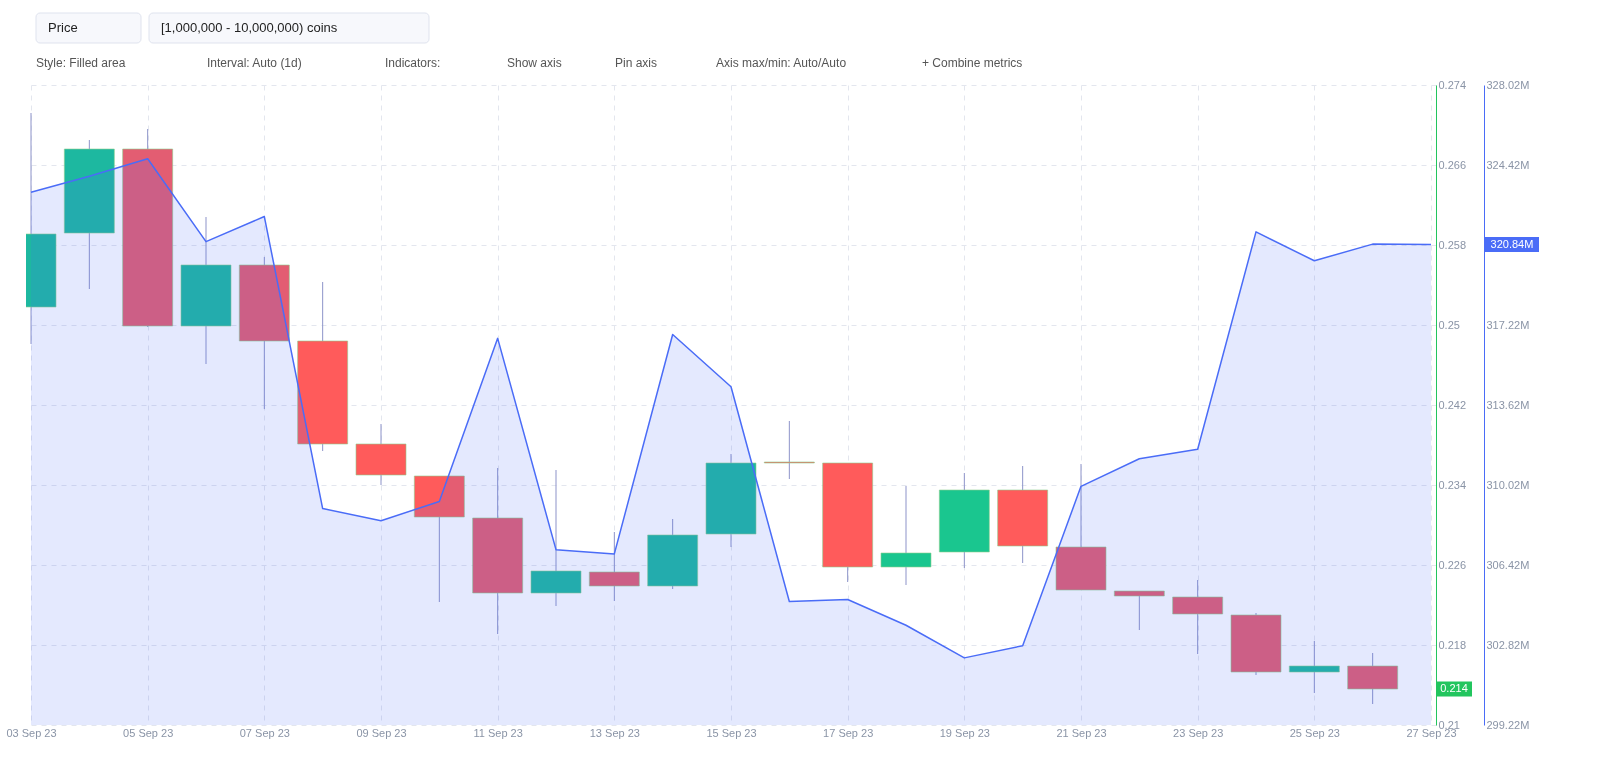  What do you see at coordinates (81, 63) in the screenshot?
I see `text: Style: Filled area` at bounding box center [81, 63].